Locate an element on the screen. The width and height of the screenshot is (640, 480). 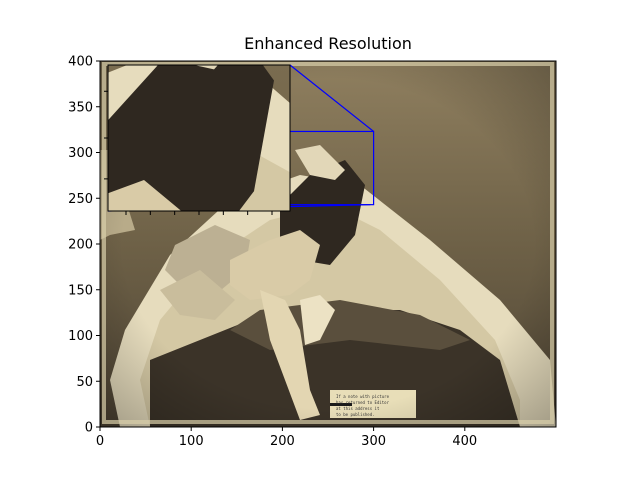
x-tick-label: 200 is located at coordinates (282, 441).